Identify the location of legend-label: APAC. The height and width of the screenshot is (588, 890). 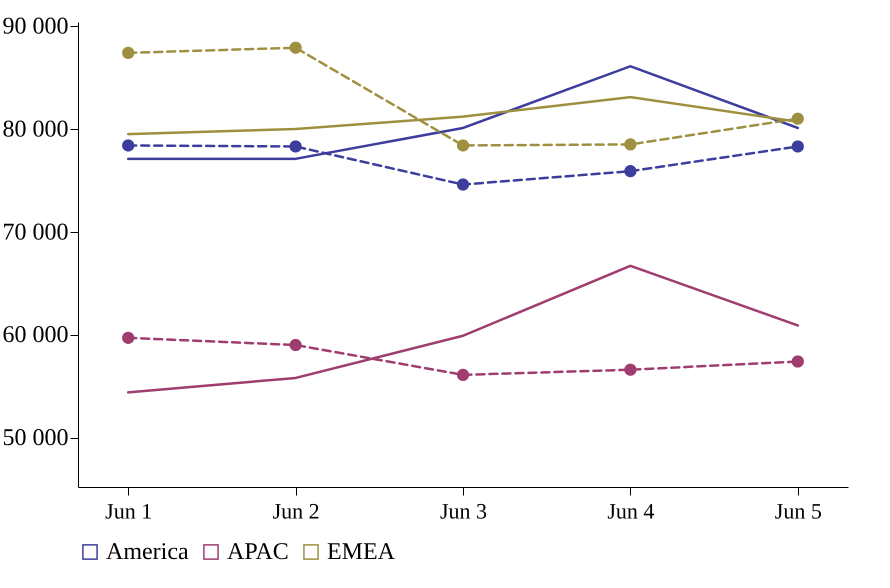
(258, 552).